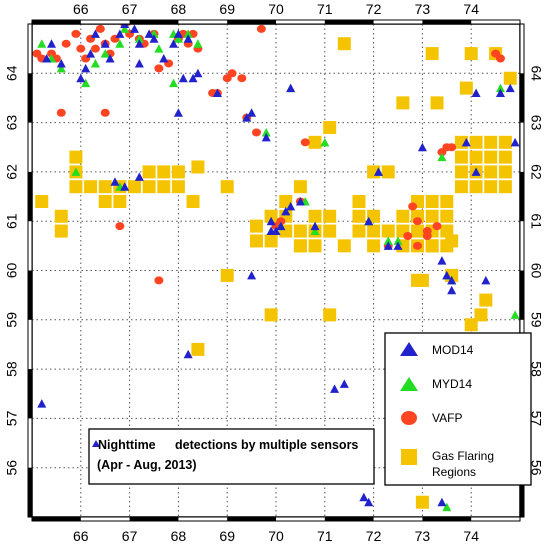 Image resolution: width=547 pixels, height=550 pixels. What do you see at coordinates (227, 9) in the screenshot?
I see `x-tick-label: 69` at bounding box center [227, 9].